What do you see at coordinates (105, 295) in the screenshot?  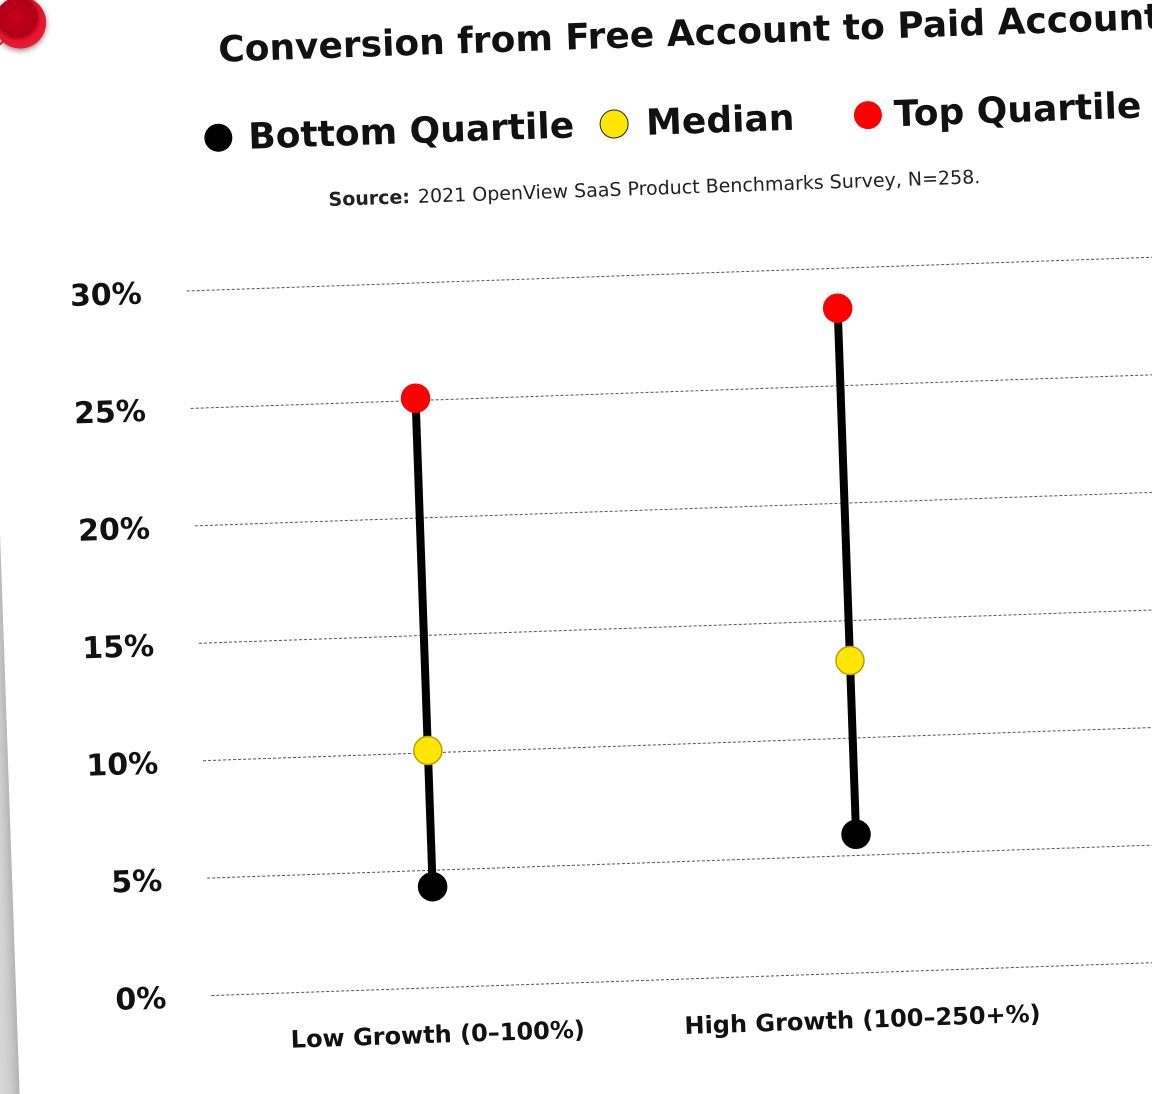 I see `y-tick-label: 30%` at bounding box center [105, 295].